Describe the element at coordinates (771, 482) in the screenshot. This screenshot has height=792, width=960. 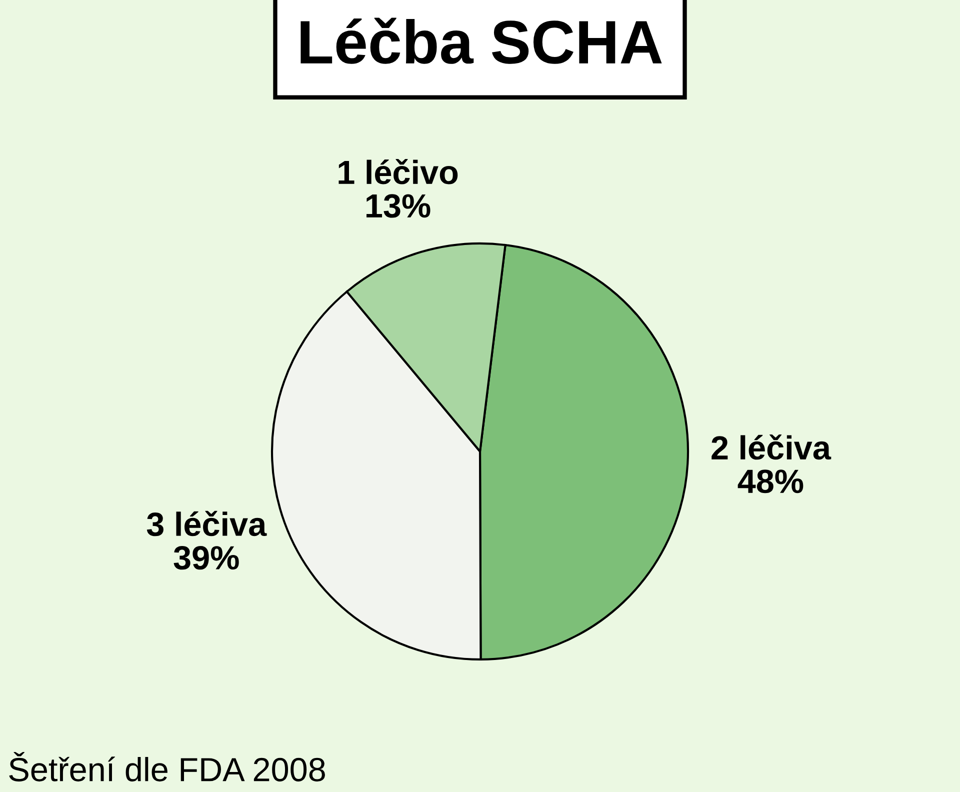
I see `data-label: 48%` at that location.